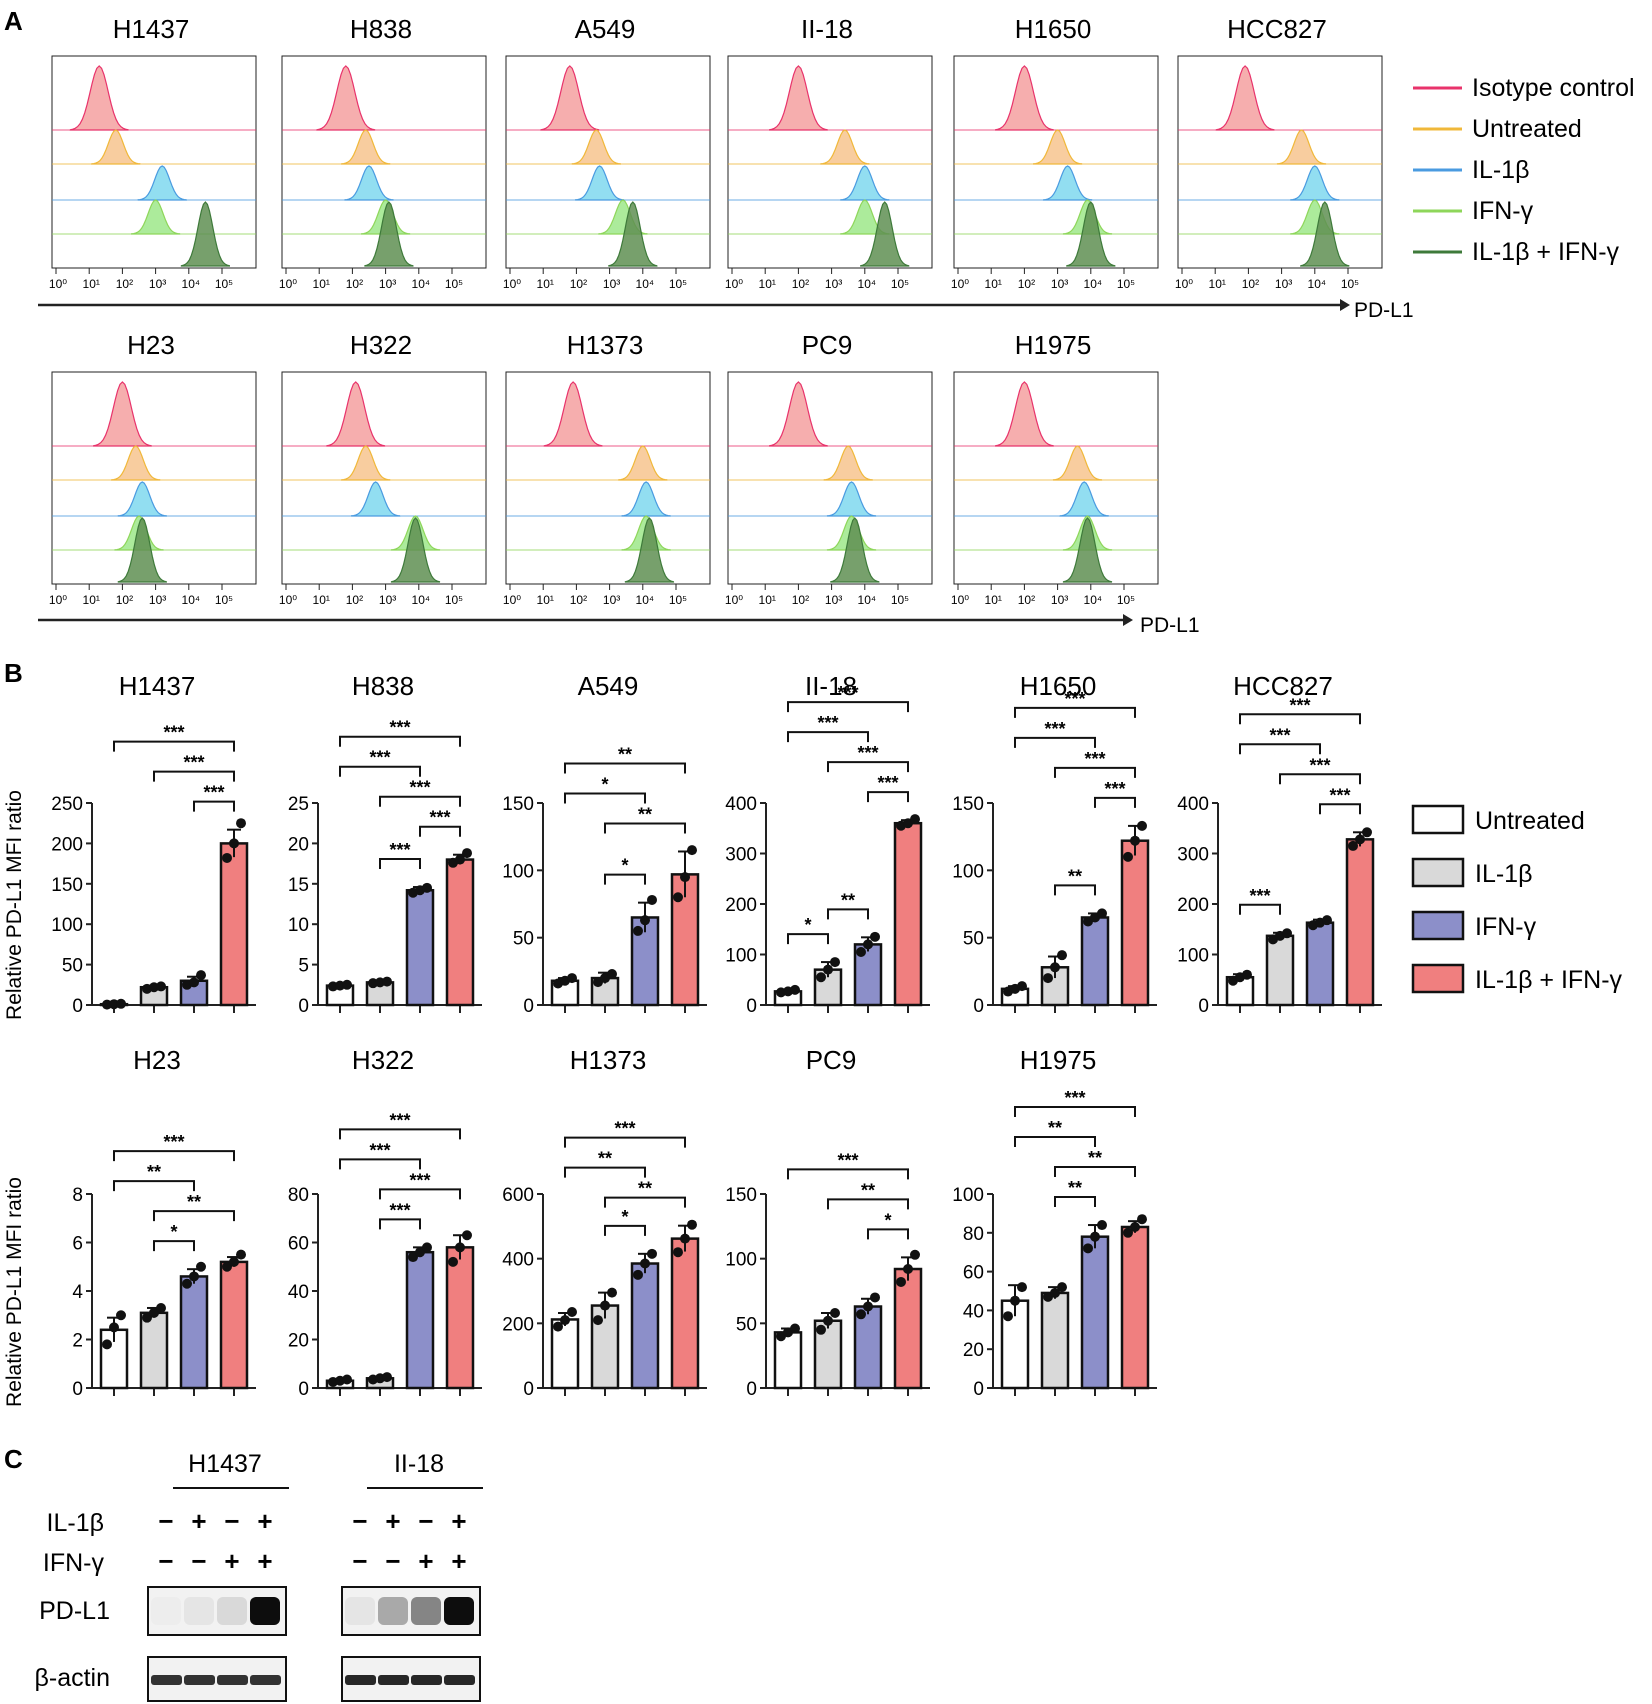 The height and width of the screenshot is (1704, 1652). Describe the element at coordinates (1438, 925) in the screenshot. I see `bar-legend-swatch` at that location.